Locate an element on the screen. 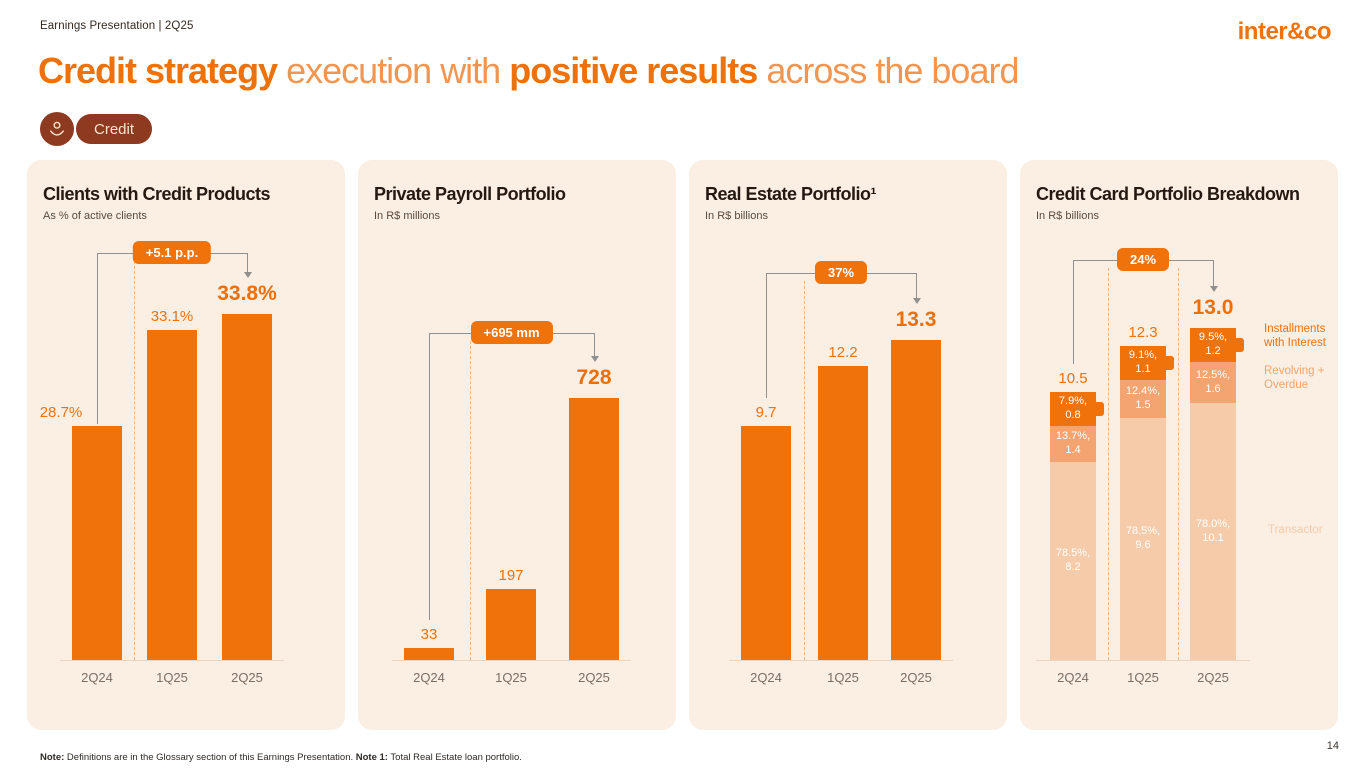 The image size is (1365, 768). segment-percent-label: 9.1%, is located at coordinates (1143, 355).